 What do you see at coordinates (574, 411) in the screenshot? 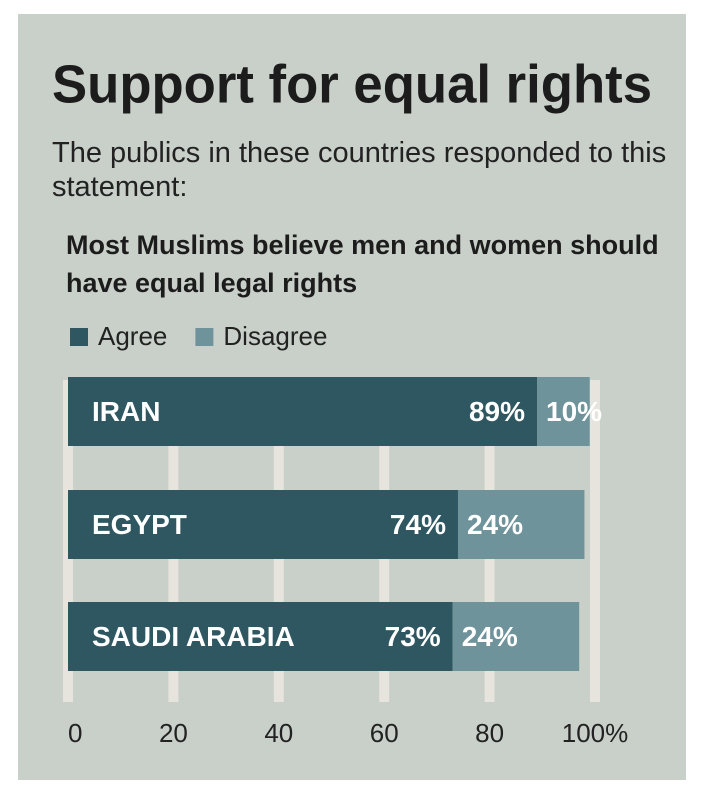
I see `value-label: 10%` at bounding box center [574, 411].